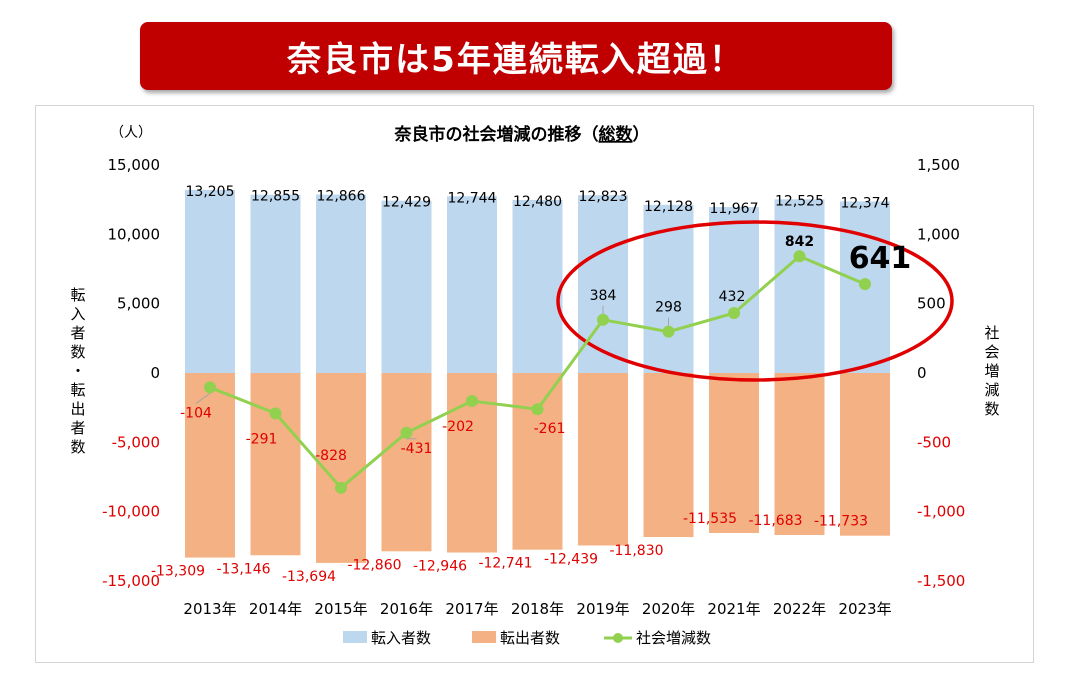 The image size is (1071, 686). What do you see at coordinates (603, 296) in the screenshot?
I see `net-change-label: 384` at bounding box center [603, 296].